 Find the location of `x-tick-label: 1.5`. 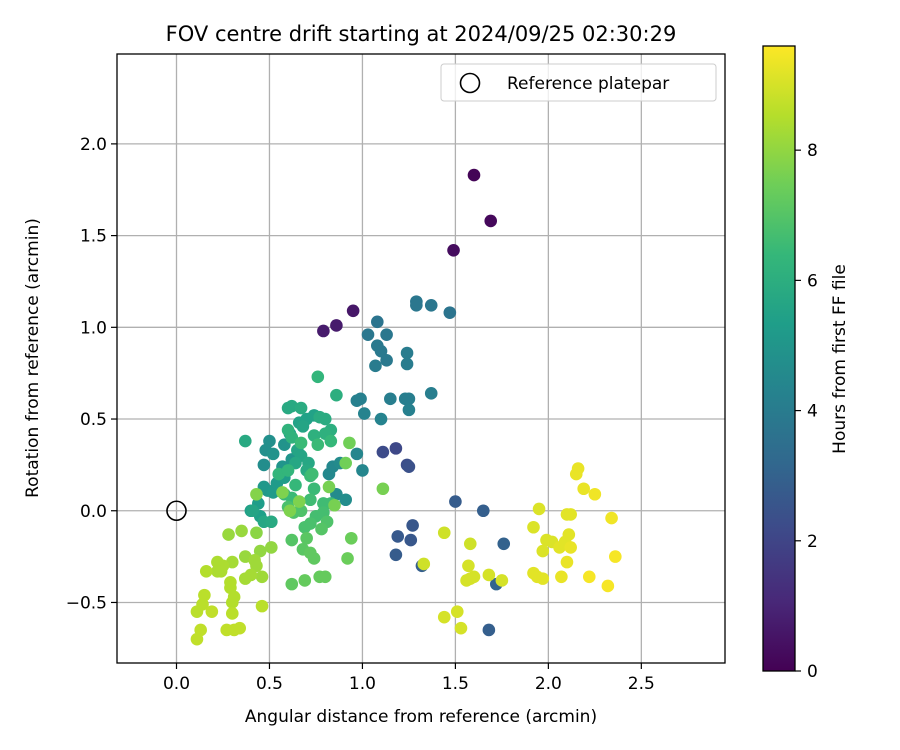

x-tick-label: 1.5 is located at coordinates (455, 684).